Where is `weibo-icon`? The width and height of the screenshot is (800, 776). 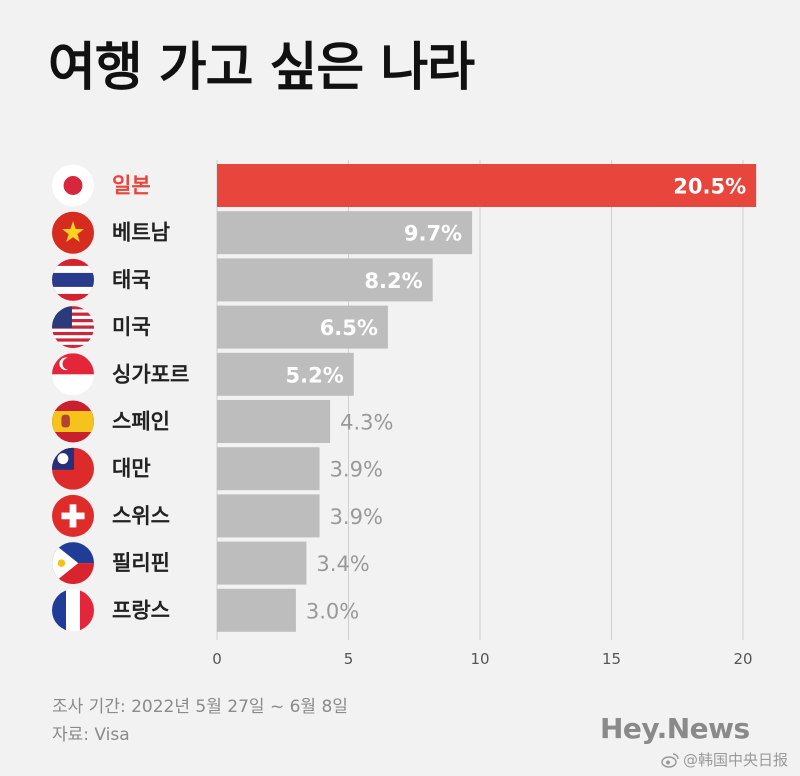
weibo-icon is located at coordinates (670, 760).